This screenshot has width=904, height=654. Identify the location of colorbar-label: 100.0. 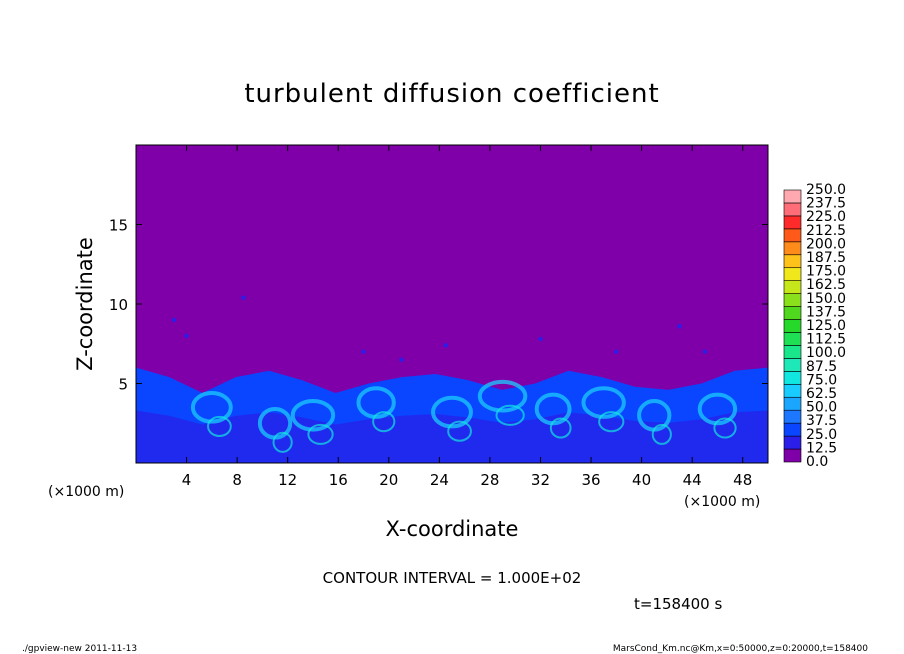
(826, 353).